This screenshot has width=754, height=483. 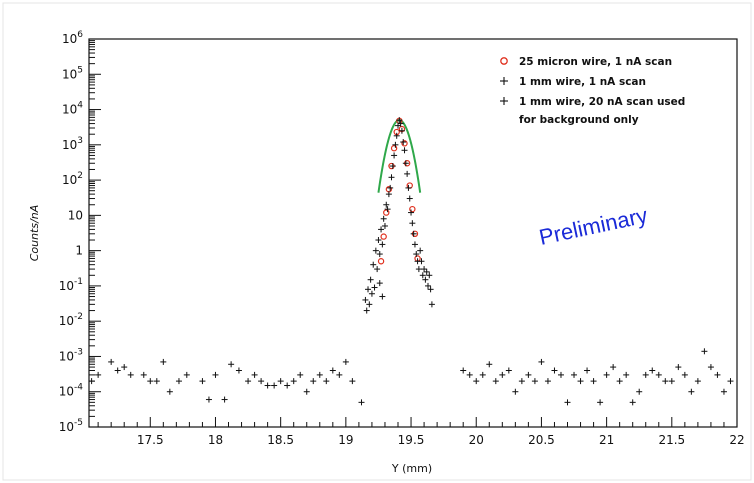 What do you see at coordinates (582, 82) in the screenshot?
I see `legend-entry-2: 1 mm wire, 1 nA scan` at bounding box center [582, 82].